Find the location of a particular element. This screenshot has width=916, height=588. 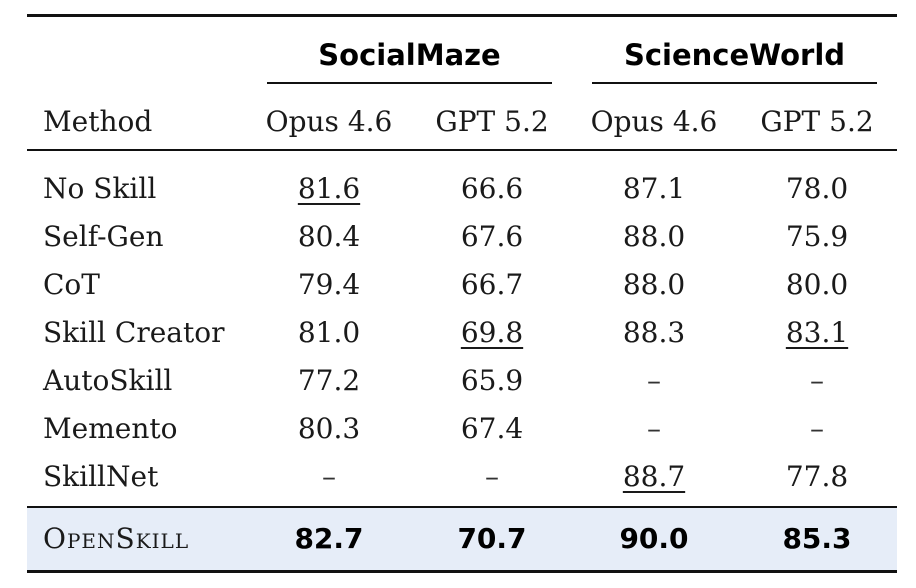

row-value: 80.3 is located at coordinates (329, 428).